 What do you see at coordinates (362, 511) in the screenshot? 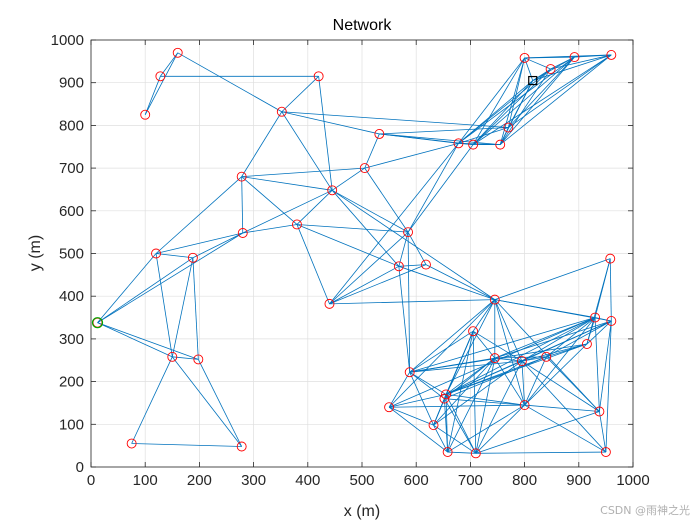
I see `x-axis-label: x (m)` at bounding box center [362, 511].